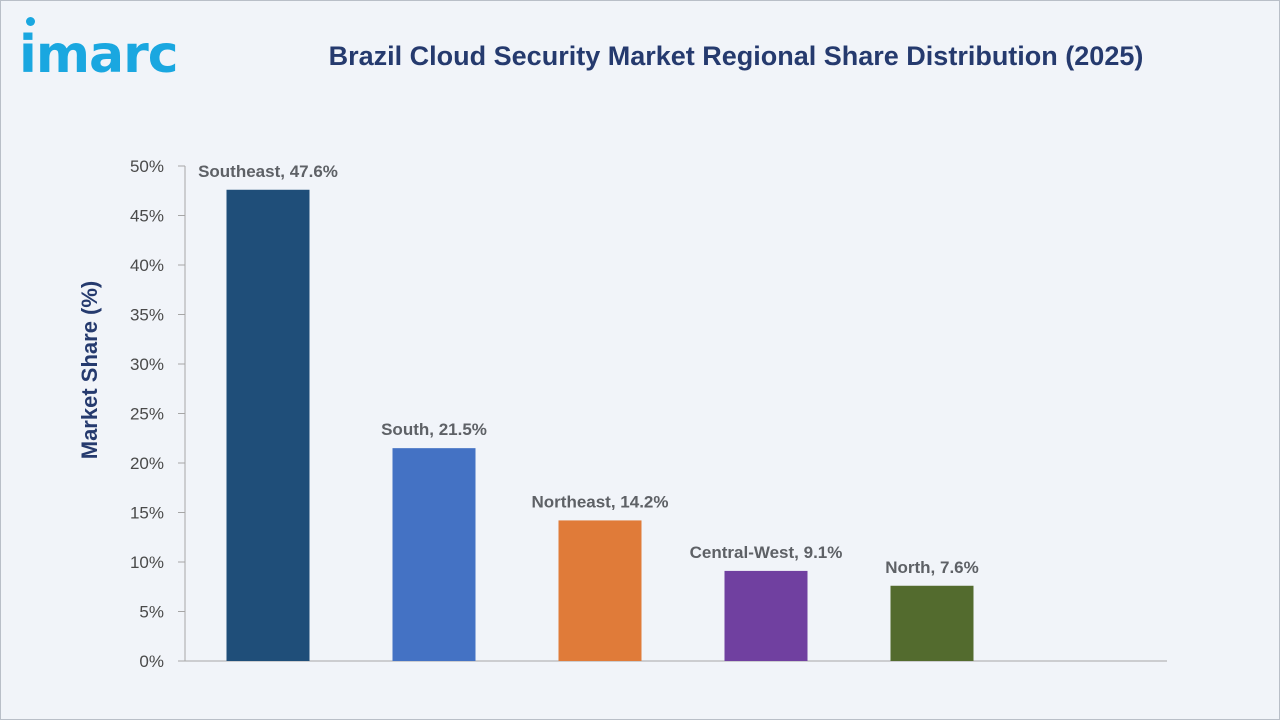 This screenshot has width=1280, height=720. I want to click on data-label: South, 21.5%, so click(434, 429).